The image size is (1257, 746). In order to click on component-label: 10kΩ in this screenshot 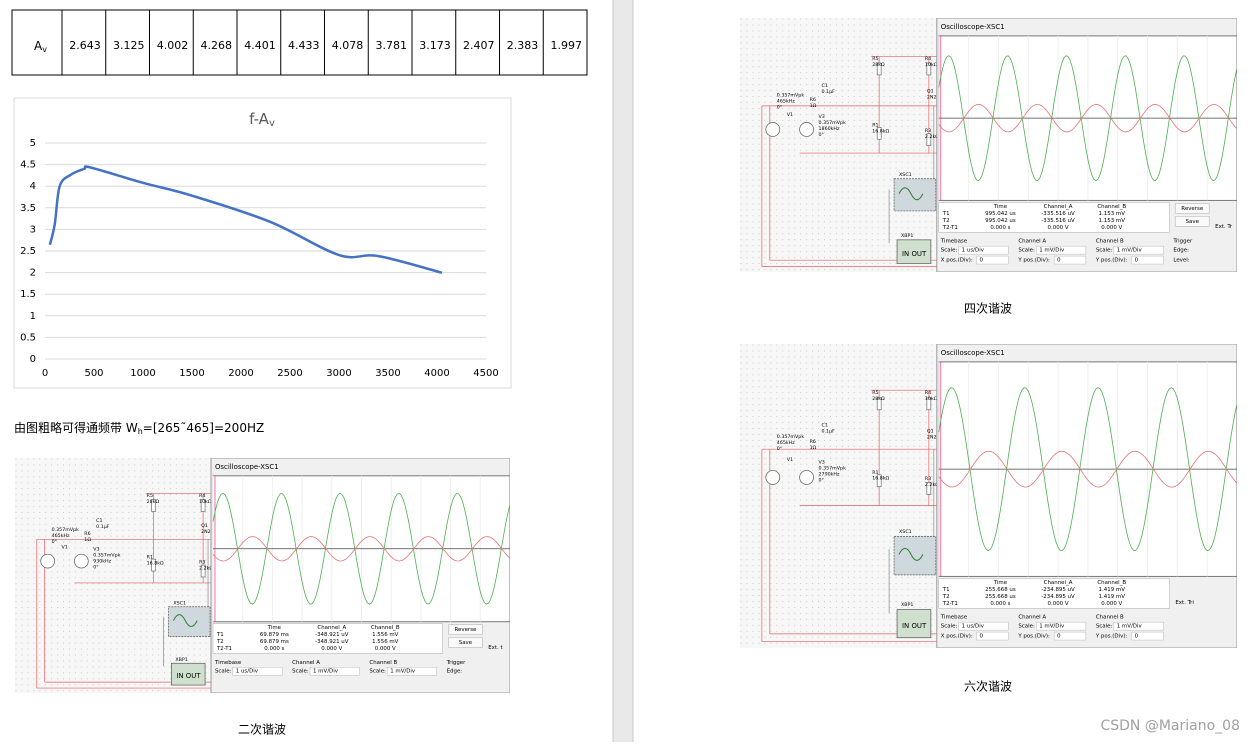, I will do `click(931, 399)`.